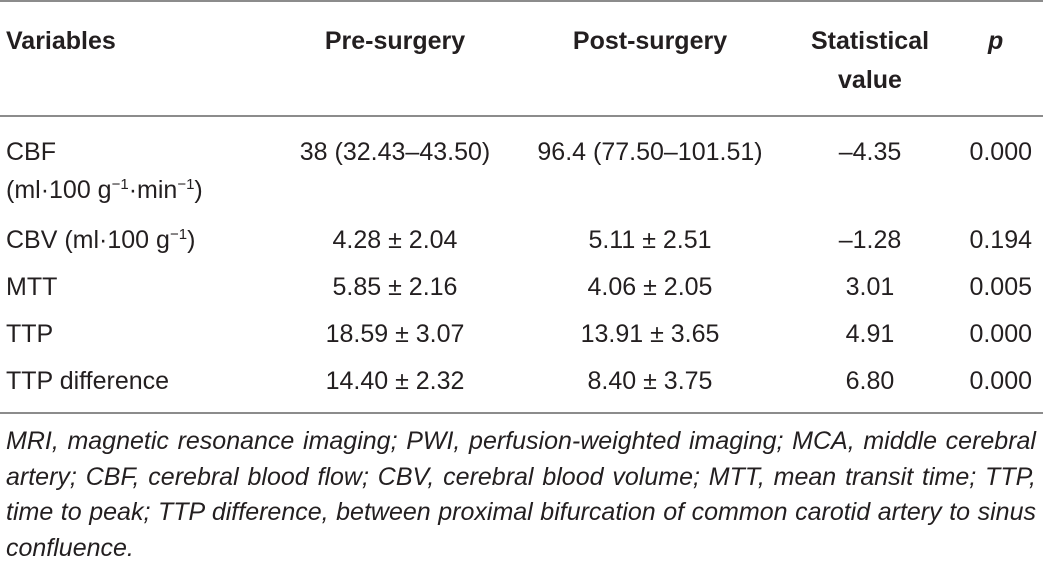  What do you see at coordinates (870, 287) in the screenshot?
I see `row-mtt-stat: 3.01` at bounding box center [870, 287].